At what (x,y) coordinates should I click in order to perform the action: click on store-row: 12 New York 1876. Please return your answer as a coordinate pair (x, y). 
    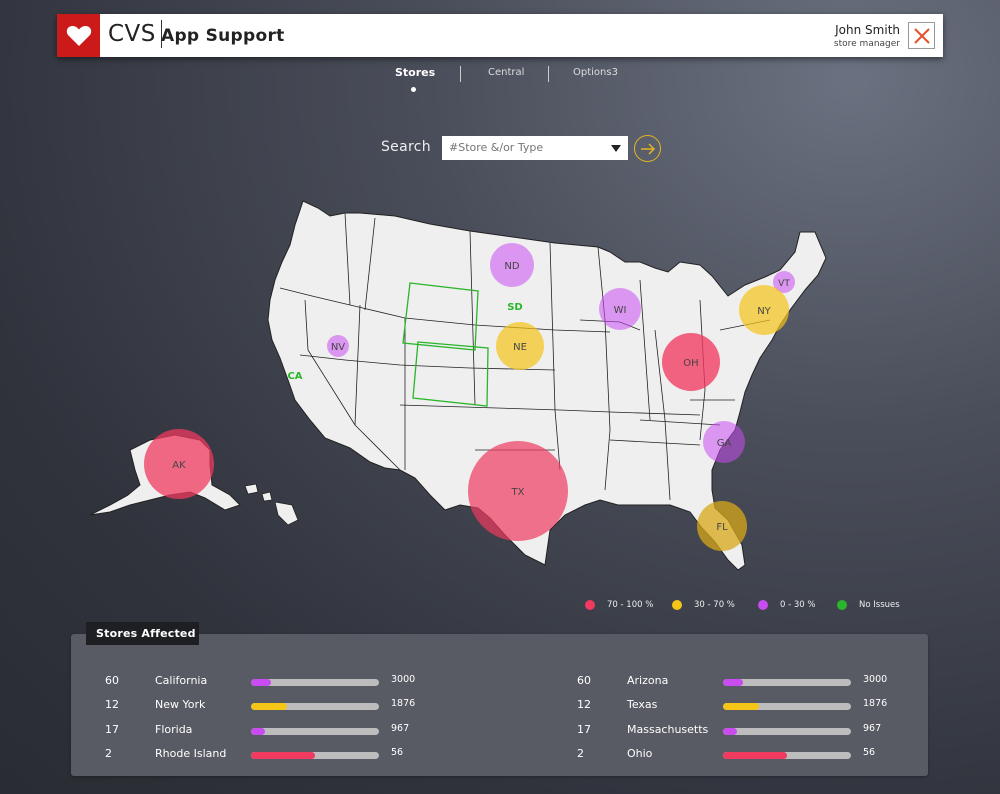
    Looking at the image, I should click on (270, 706).